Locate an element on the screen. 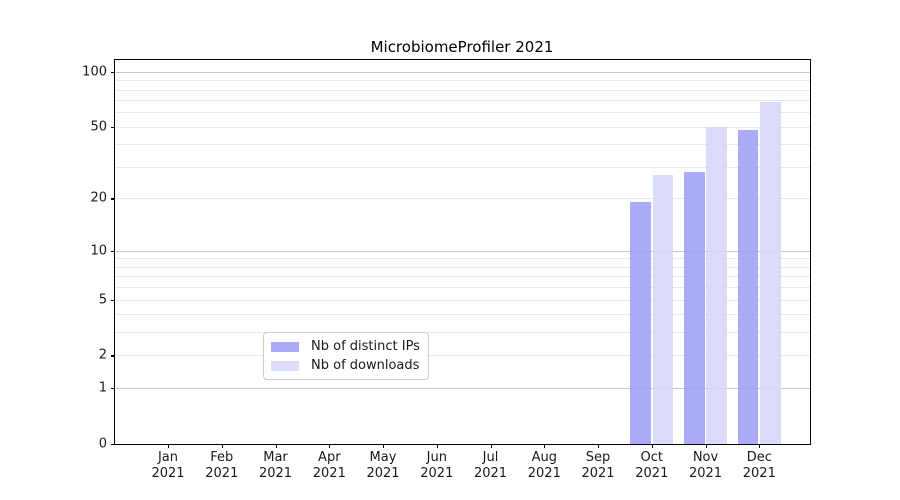 Image resolution: width=900 pixels, height=500 pixels. chart-title: MicrobiomeProfiler 2021 is located at coordinates (462, 47).